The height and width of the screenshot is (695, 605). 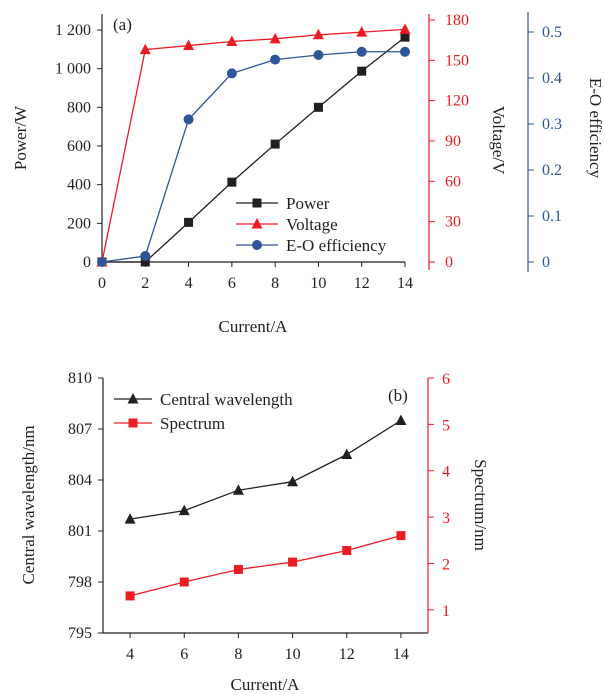 What do you see at coordinates (122, 24) in the screenshot?
I see `panel-a-label: (a)` at bounding box center [122, 24].